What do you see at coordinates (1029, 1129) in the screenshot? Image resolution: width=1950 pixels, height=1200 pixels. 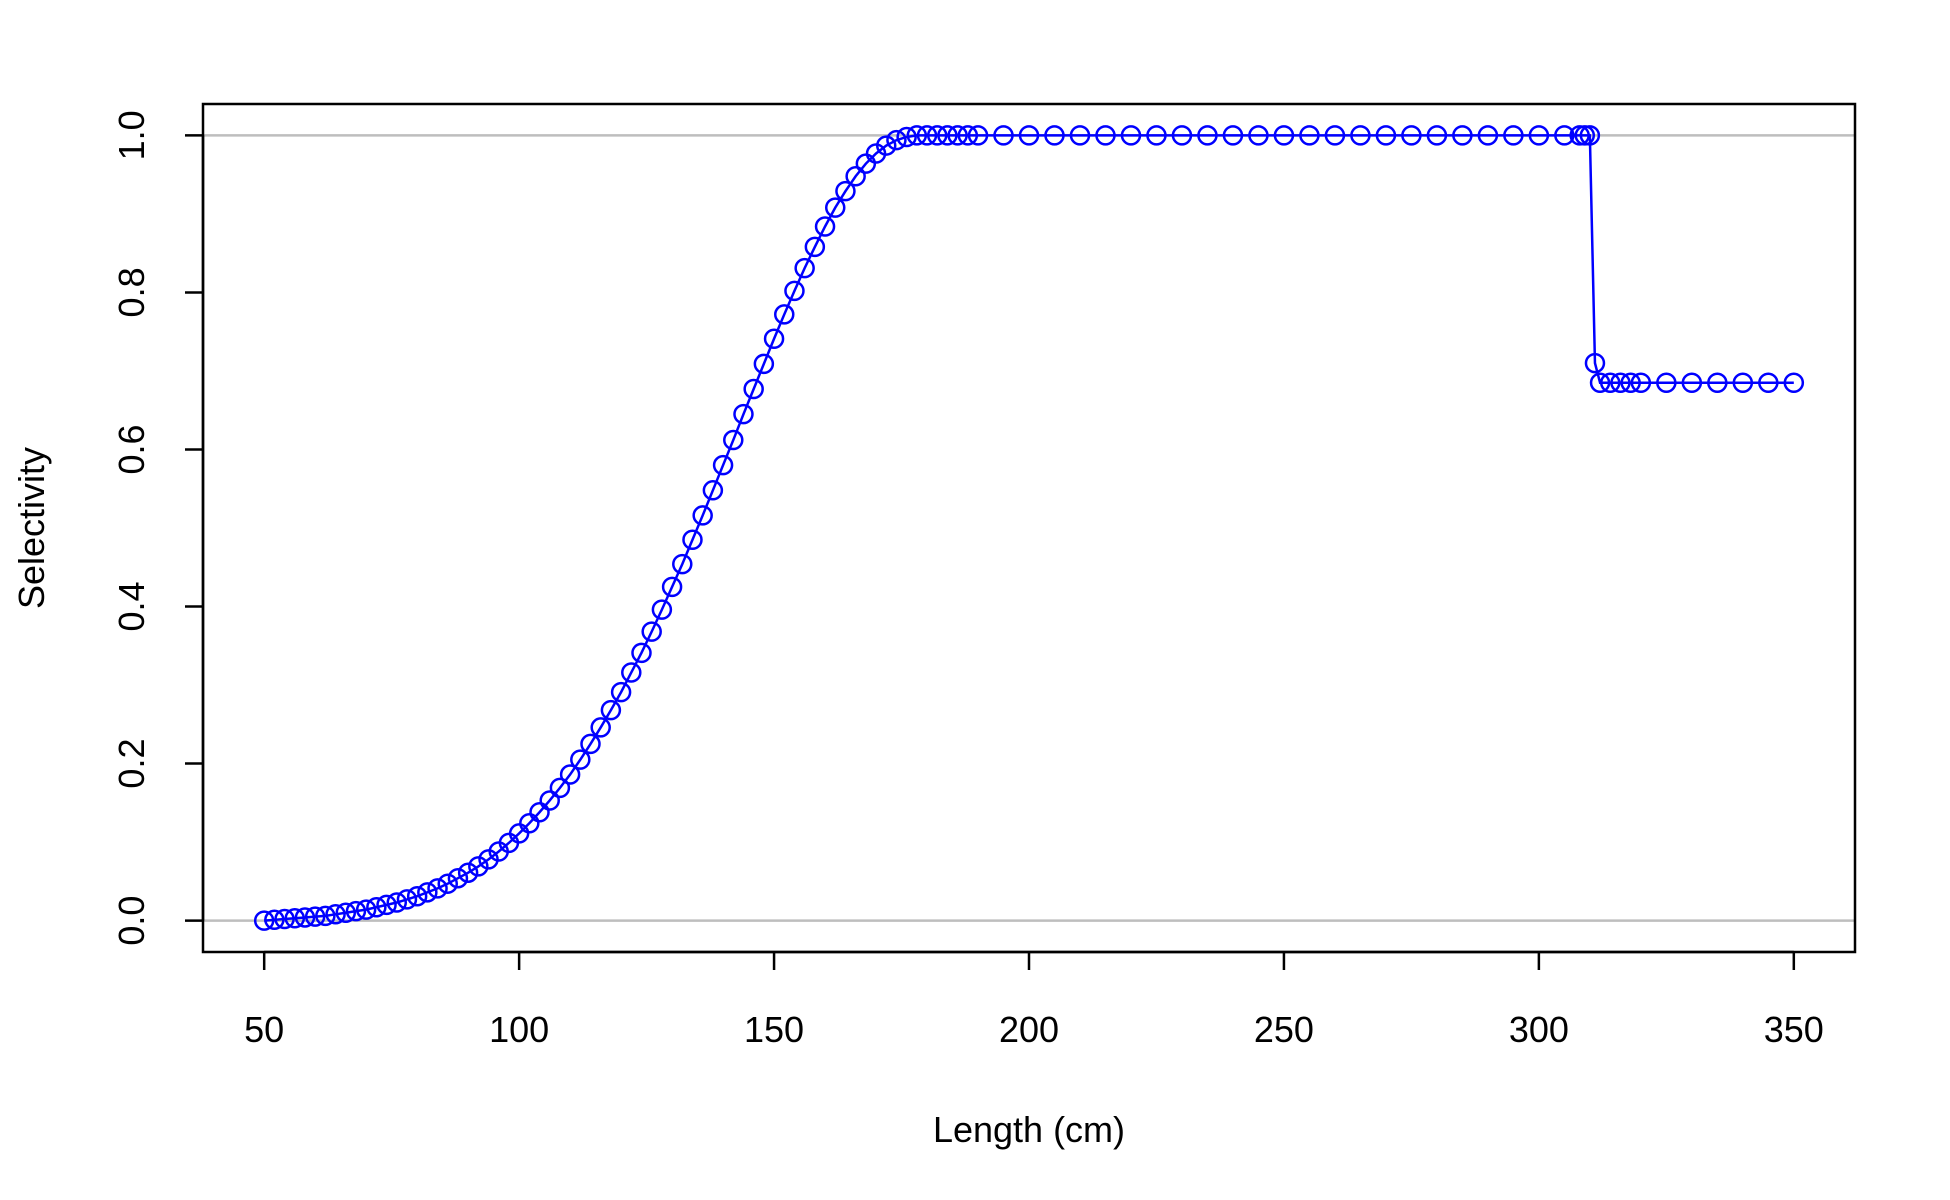 I see `x-axis-title: Length (cm)` at bounding box center [1029, 1129].